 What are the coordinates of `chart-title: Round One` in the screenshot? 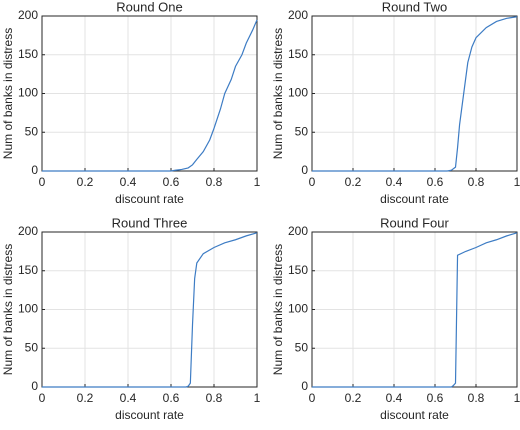 It's located at (149, 7).